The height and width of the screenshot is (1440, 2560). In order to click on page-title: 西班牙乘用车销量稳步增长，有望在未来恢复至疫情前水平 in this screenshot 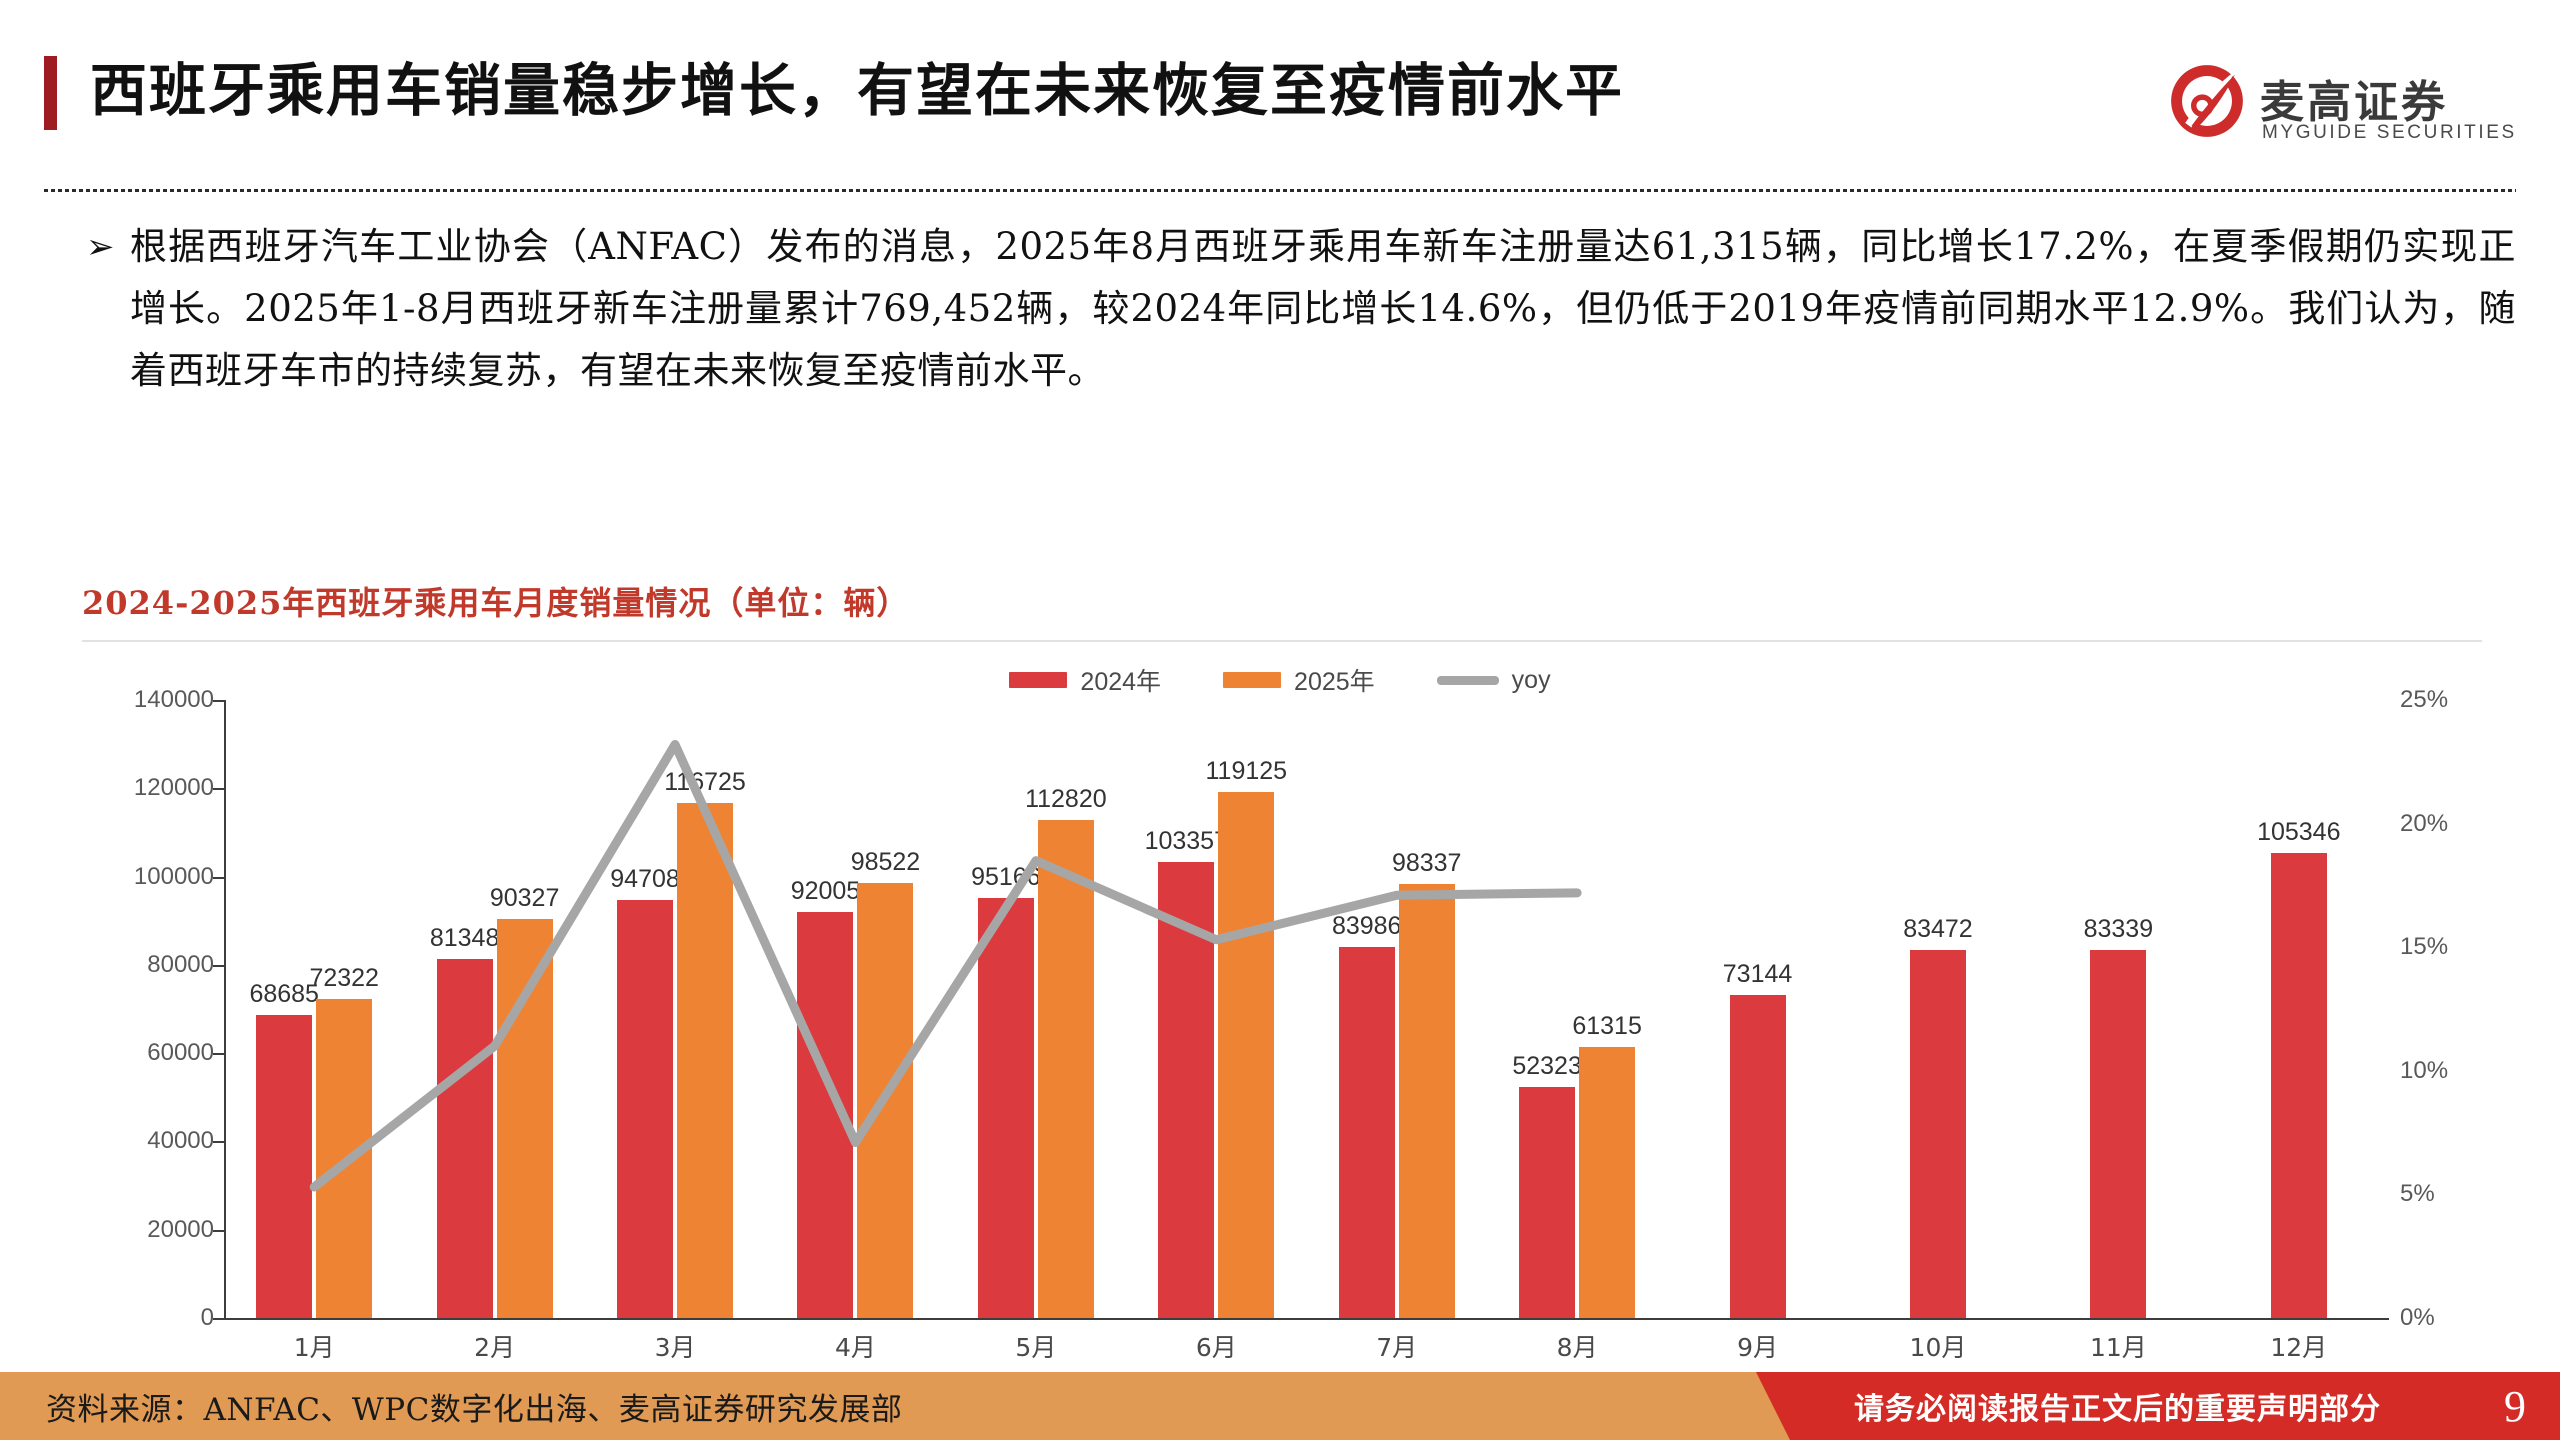, I will do `click(857, 90)`.